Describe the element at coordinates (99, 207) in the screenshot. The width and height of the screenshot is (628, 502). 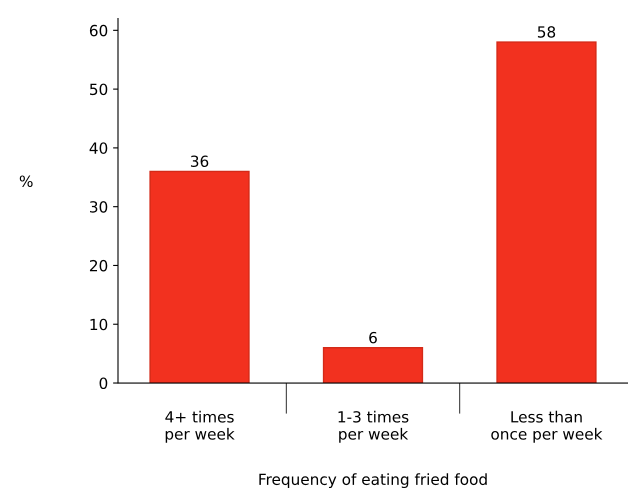
I see `y-tick-label: 30` at that location.